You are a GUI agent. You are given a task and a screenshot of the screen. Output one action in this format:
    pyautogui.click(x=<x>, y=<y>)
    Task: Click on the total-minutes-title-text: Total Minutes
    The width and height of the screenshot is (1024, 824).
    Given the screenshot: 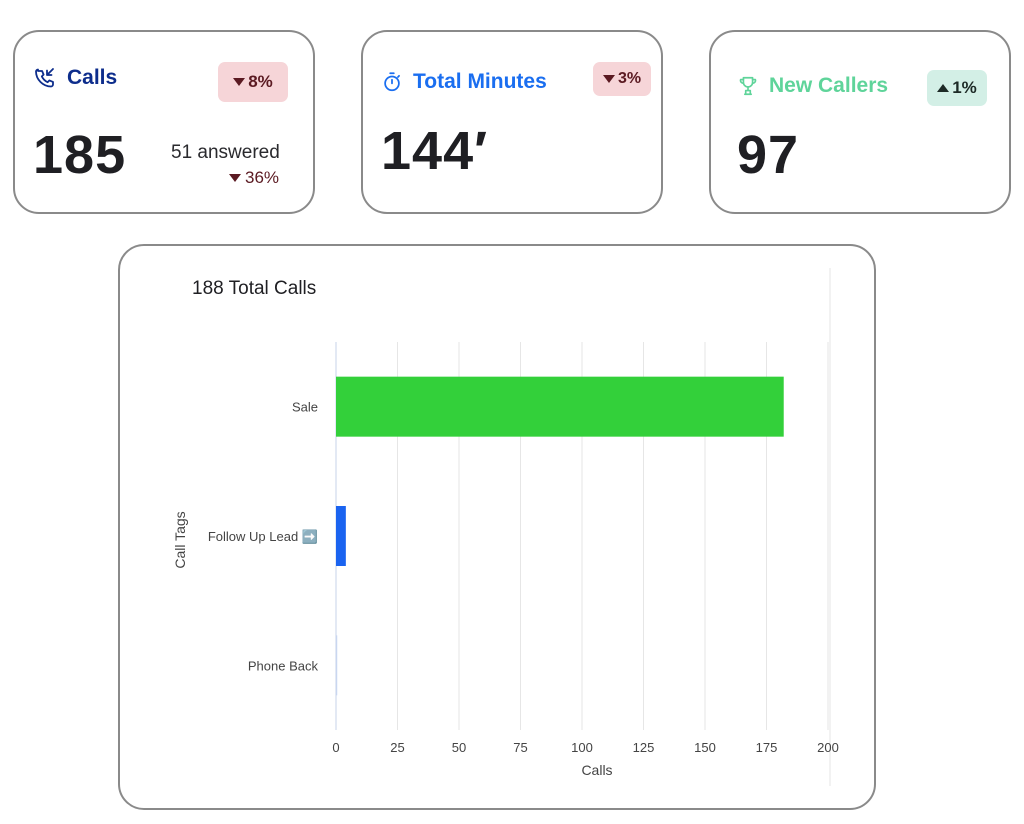 What is the action you would take?
    pyautogui.click(x=480, y=81)
    